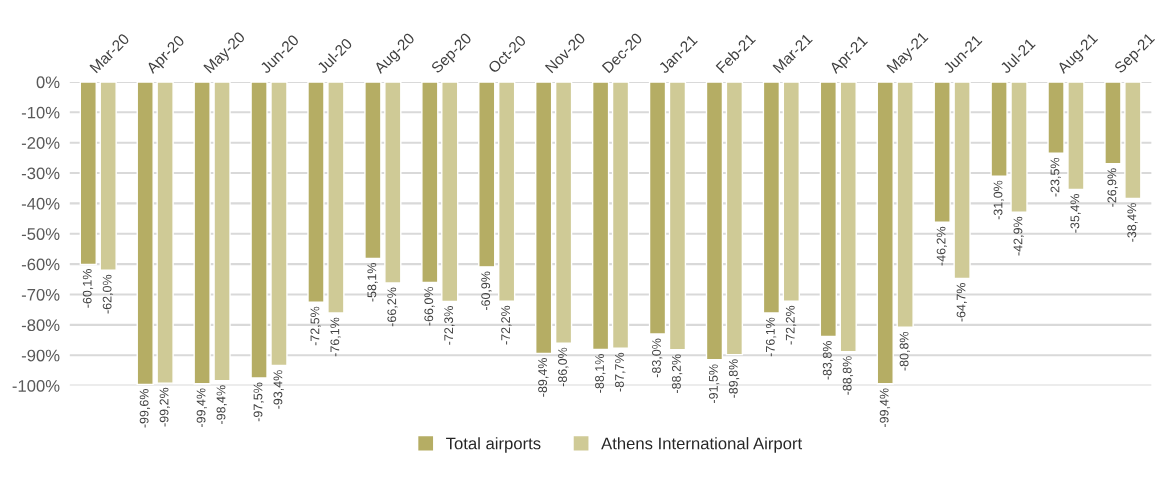 The width and height of the screenshot is (1163, 482). What do you see at coordinates (677, 373) in the screenshot?
I see `data-label: -88,2%` at bounding box center [677, 373].